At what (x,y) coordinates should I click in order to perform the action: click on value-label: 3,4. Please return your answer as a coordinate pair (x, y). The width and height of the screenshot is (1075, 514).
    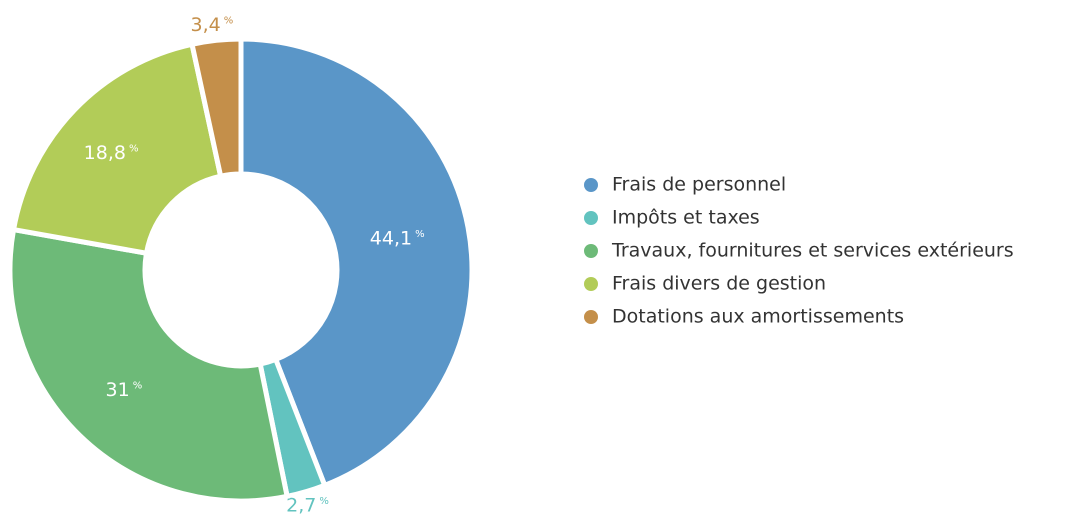
    Looking at the image, I should click on (206, 25).